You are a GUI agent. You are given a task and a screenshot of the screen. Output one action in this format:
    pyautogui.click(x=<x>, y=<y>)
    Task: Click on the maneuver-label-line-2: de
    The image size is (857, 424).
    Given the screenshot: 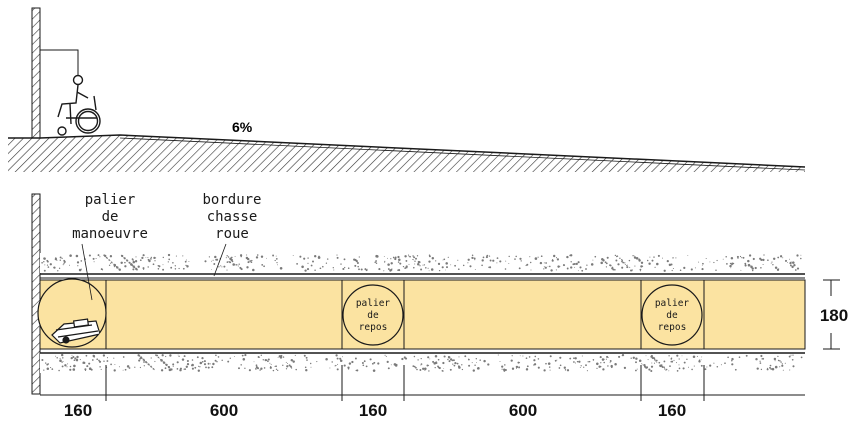 What is the action you would take?
    pyautogui.click(x=110, y=217)
    